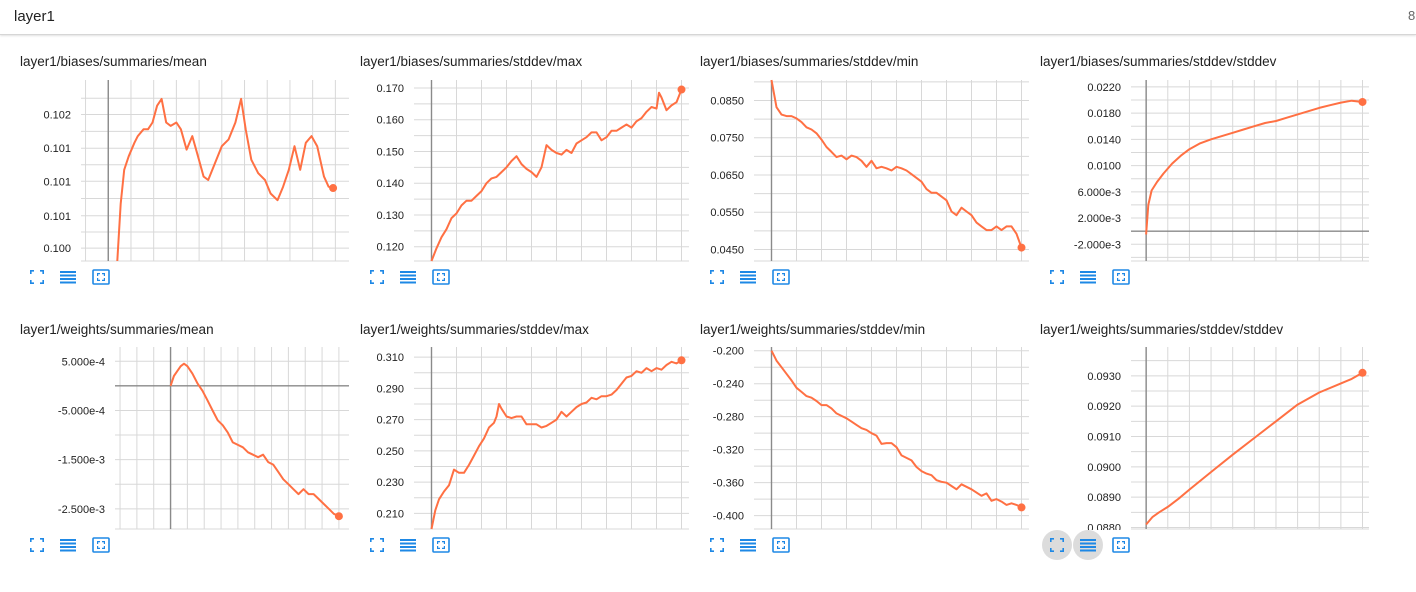 Image resolution: width=1416 pixels, height=592 pixels. I want to click on y-tick-label: 0.102, so click(57, 115).